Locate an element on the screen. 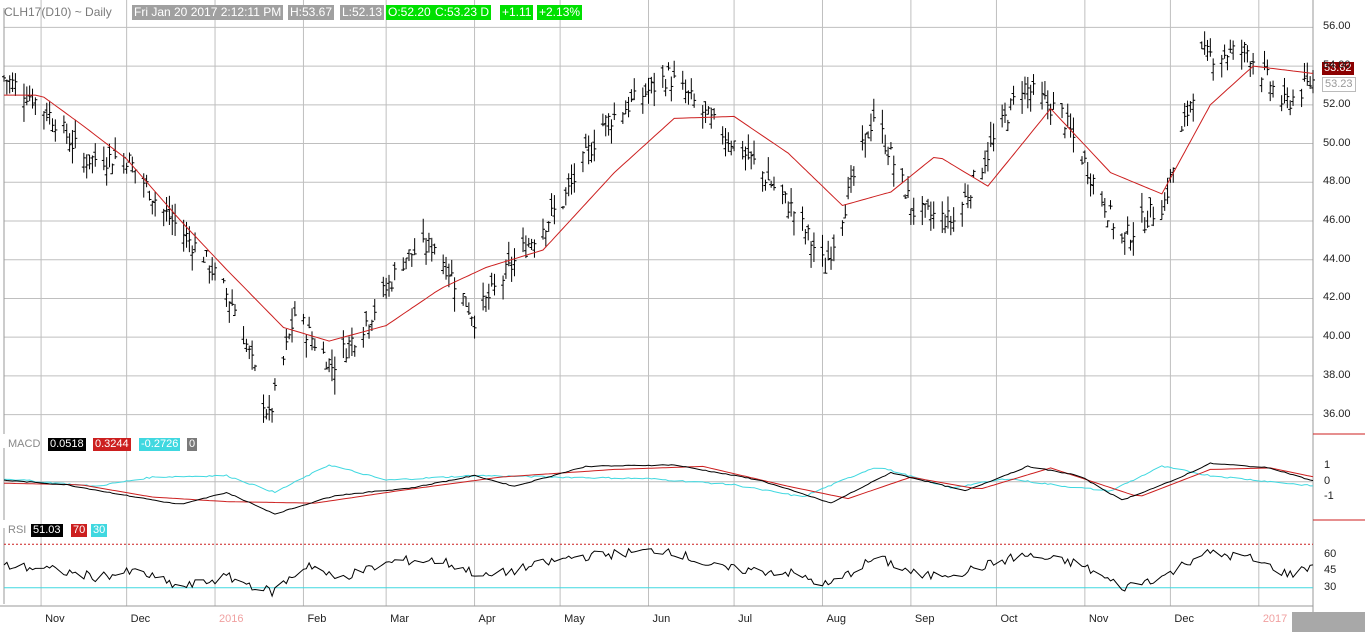 The height and width of the screenshot is (632, 1365). macd-axis-tick-label: 1 is located at coordinates (1327, 465).